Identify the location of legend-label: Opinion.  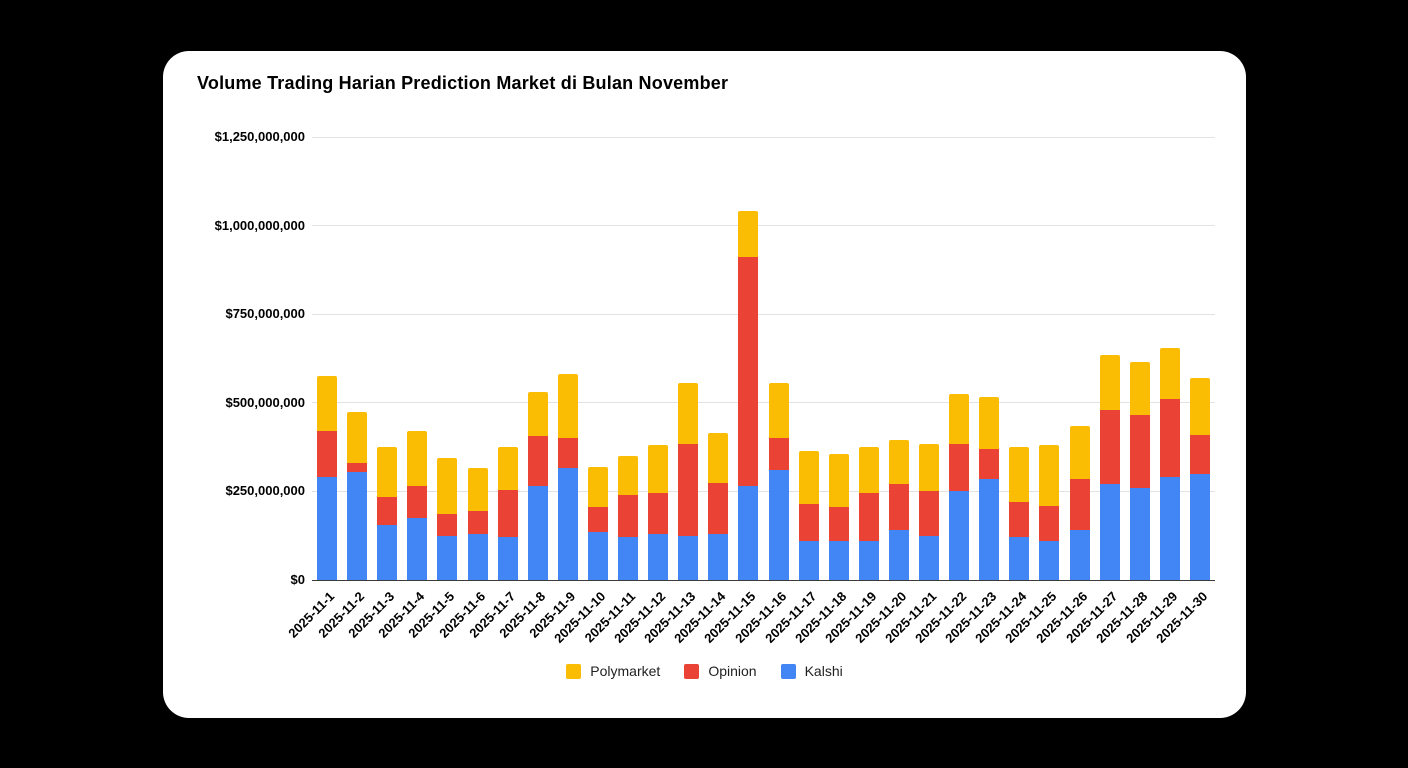
(732, 671).